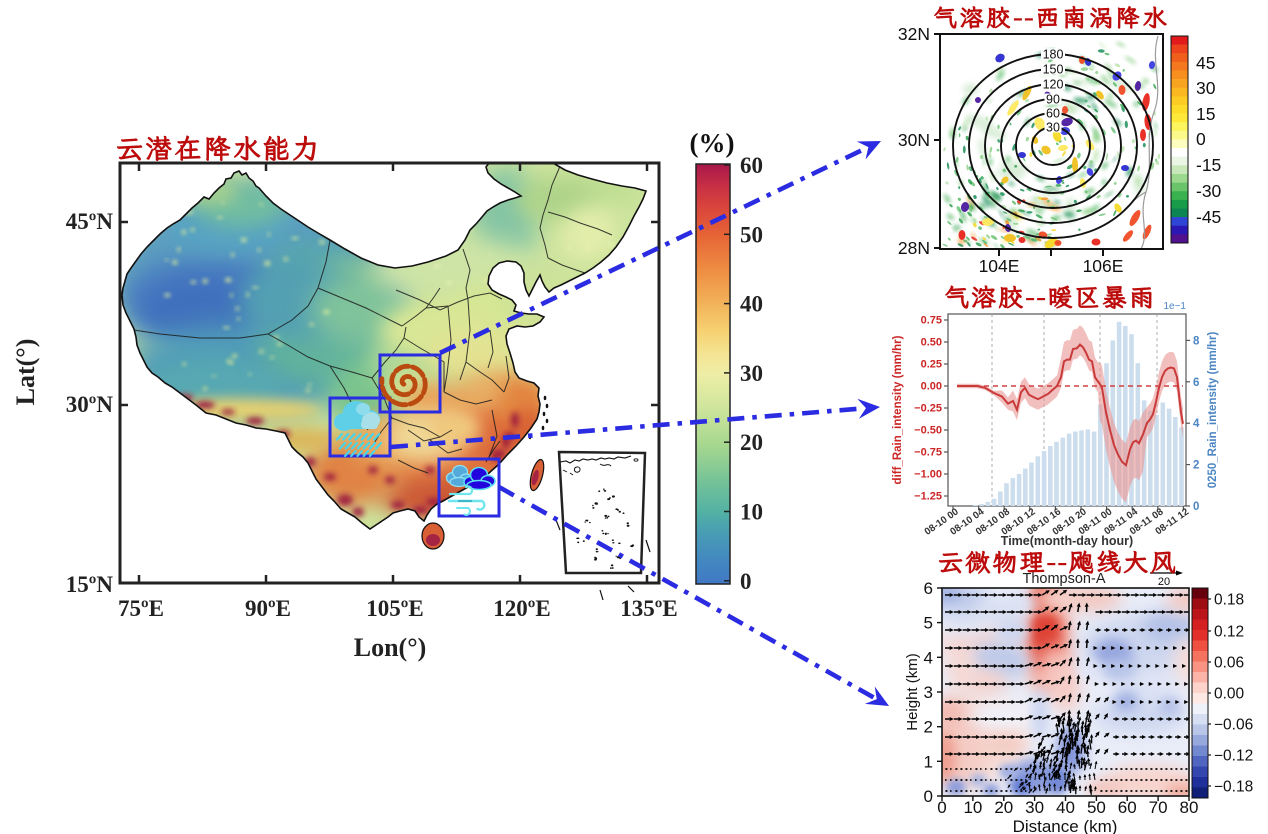 This screenshot has width=1268, height=834. Describe the element at coordinates (1229, 663) in the screenshot. I see `svg-text: 0.06` at that location.